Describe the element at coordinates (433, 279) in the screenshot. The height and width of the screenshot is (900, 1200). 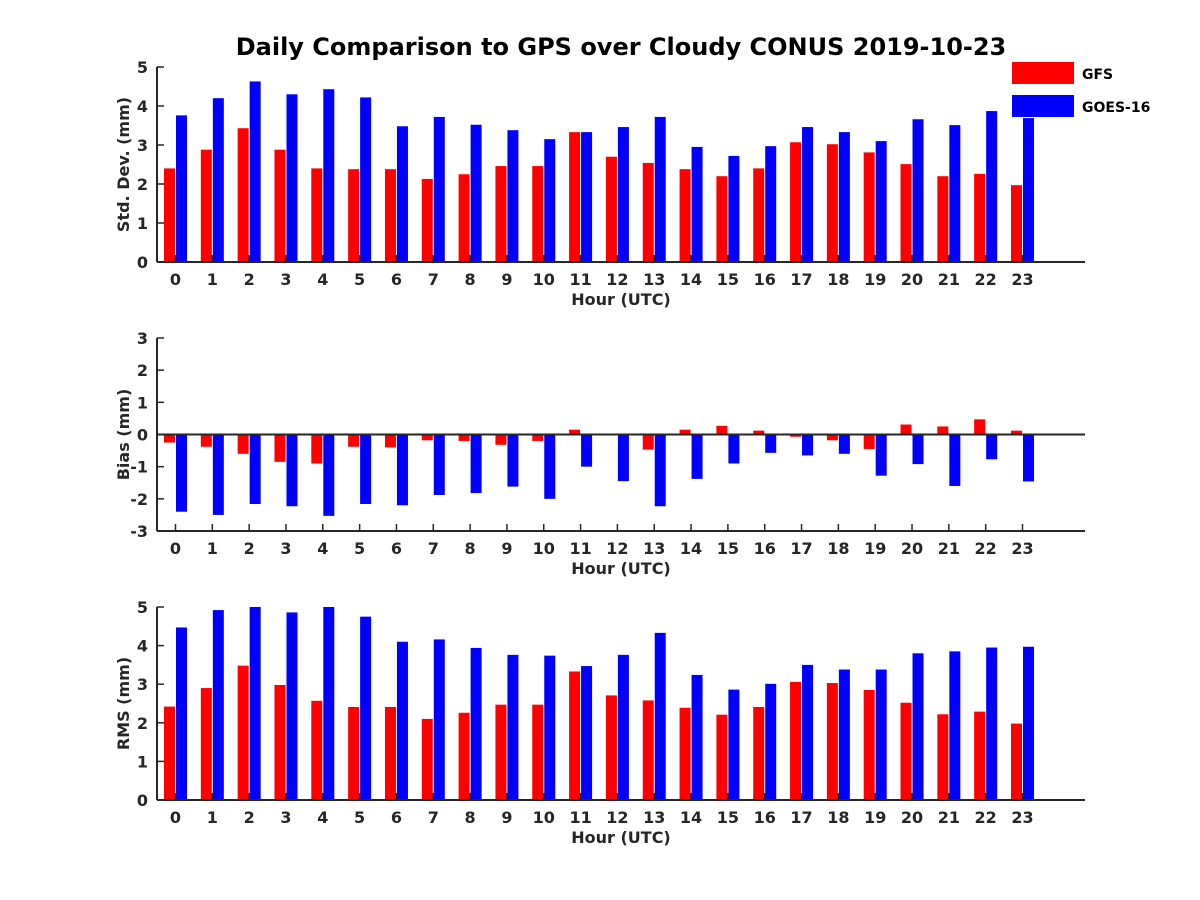
I see `x-tick-label: 7` at that location.